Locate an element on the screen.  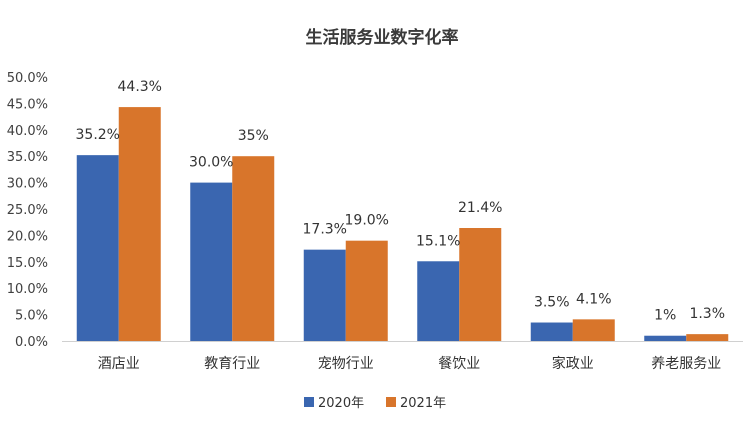
y-tick-label: 0.0% is located at coordinates (31, 342).